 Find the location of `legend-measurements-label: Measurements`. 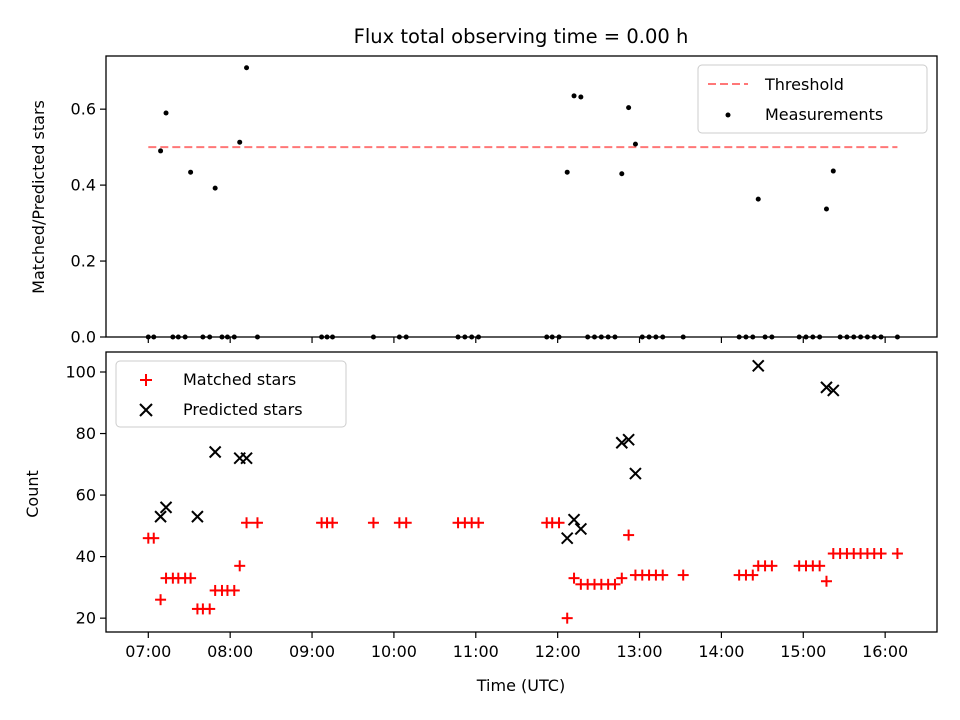

legend-measurements-label: Measurements is located at coordinates (824, 114).